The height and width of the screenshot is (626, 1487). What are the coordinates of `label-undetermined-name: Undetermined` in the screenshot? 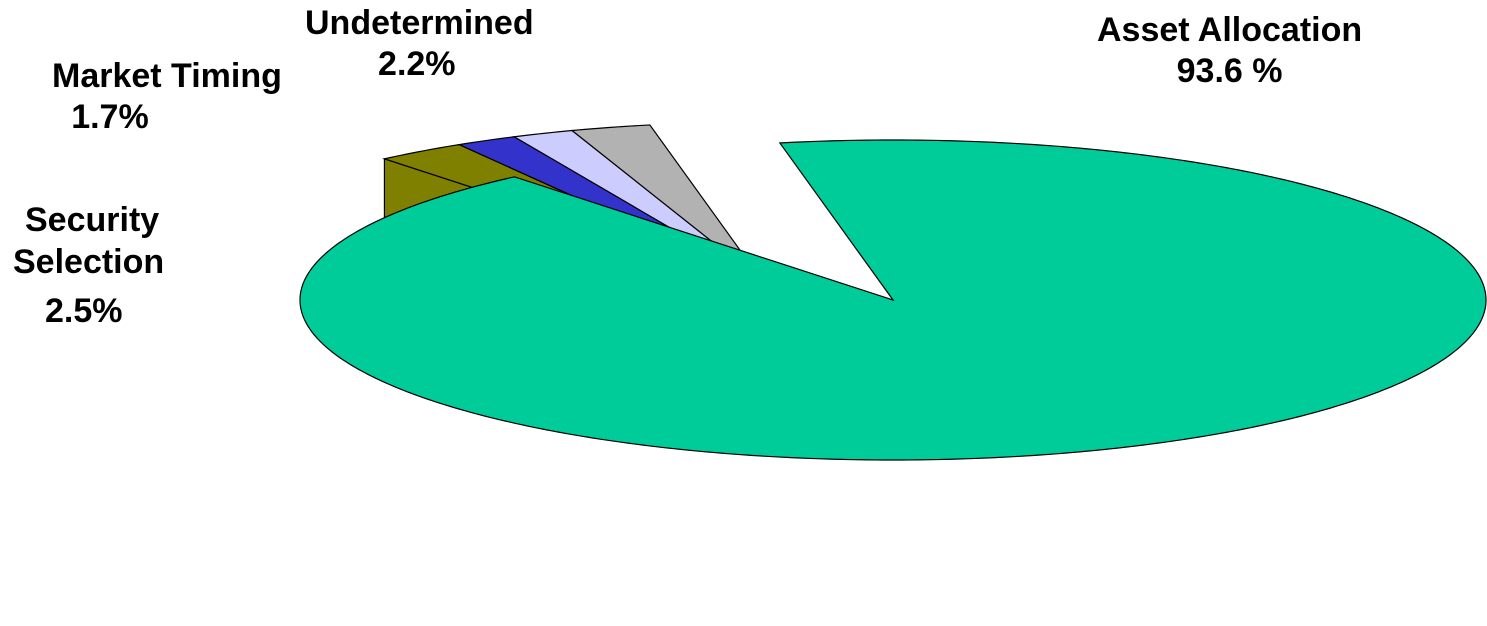 It's located at (419, 23).